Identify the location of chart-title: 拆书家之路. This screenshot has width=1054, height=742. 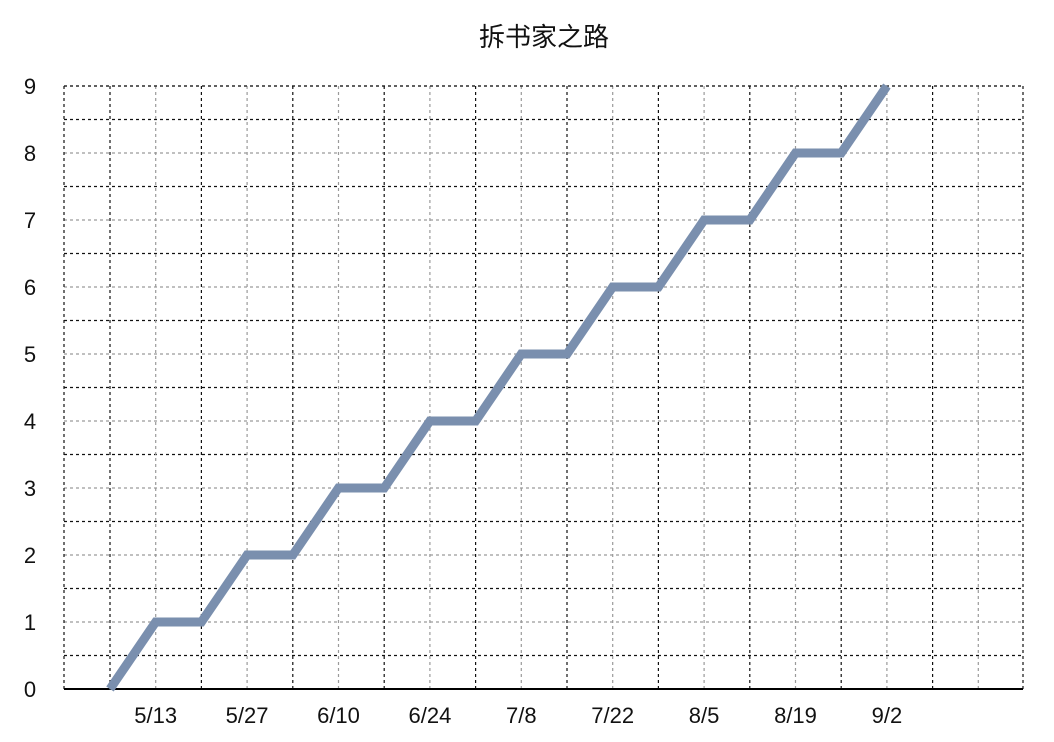
(544, 37).